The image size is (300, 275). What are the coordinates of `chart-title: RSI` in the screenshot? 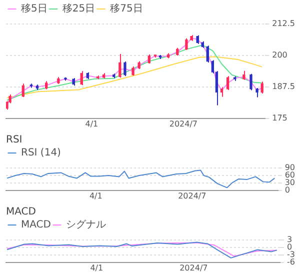 It's located at (14, 140).